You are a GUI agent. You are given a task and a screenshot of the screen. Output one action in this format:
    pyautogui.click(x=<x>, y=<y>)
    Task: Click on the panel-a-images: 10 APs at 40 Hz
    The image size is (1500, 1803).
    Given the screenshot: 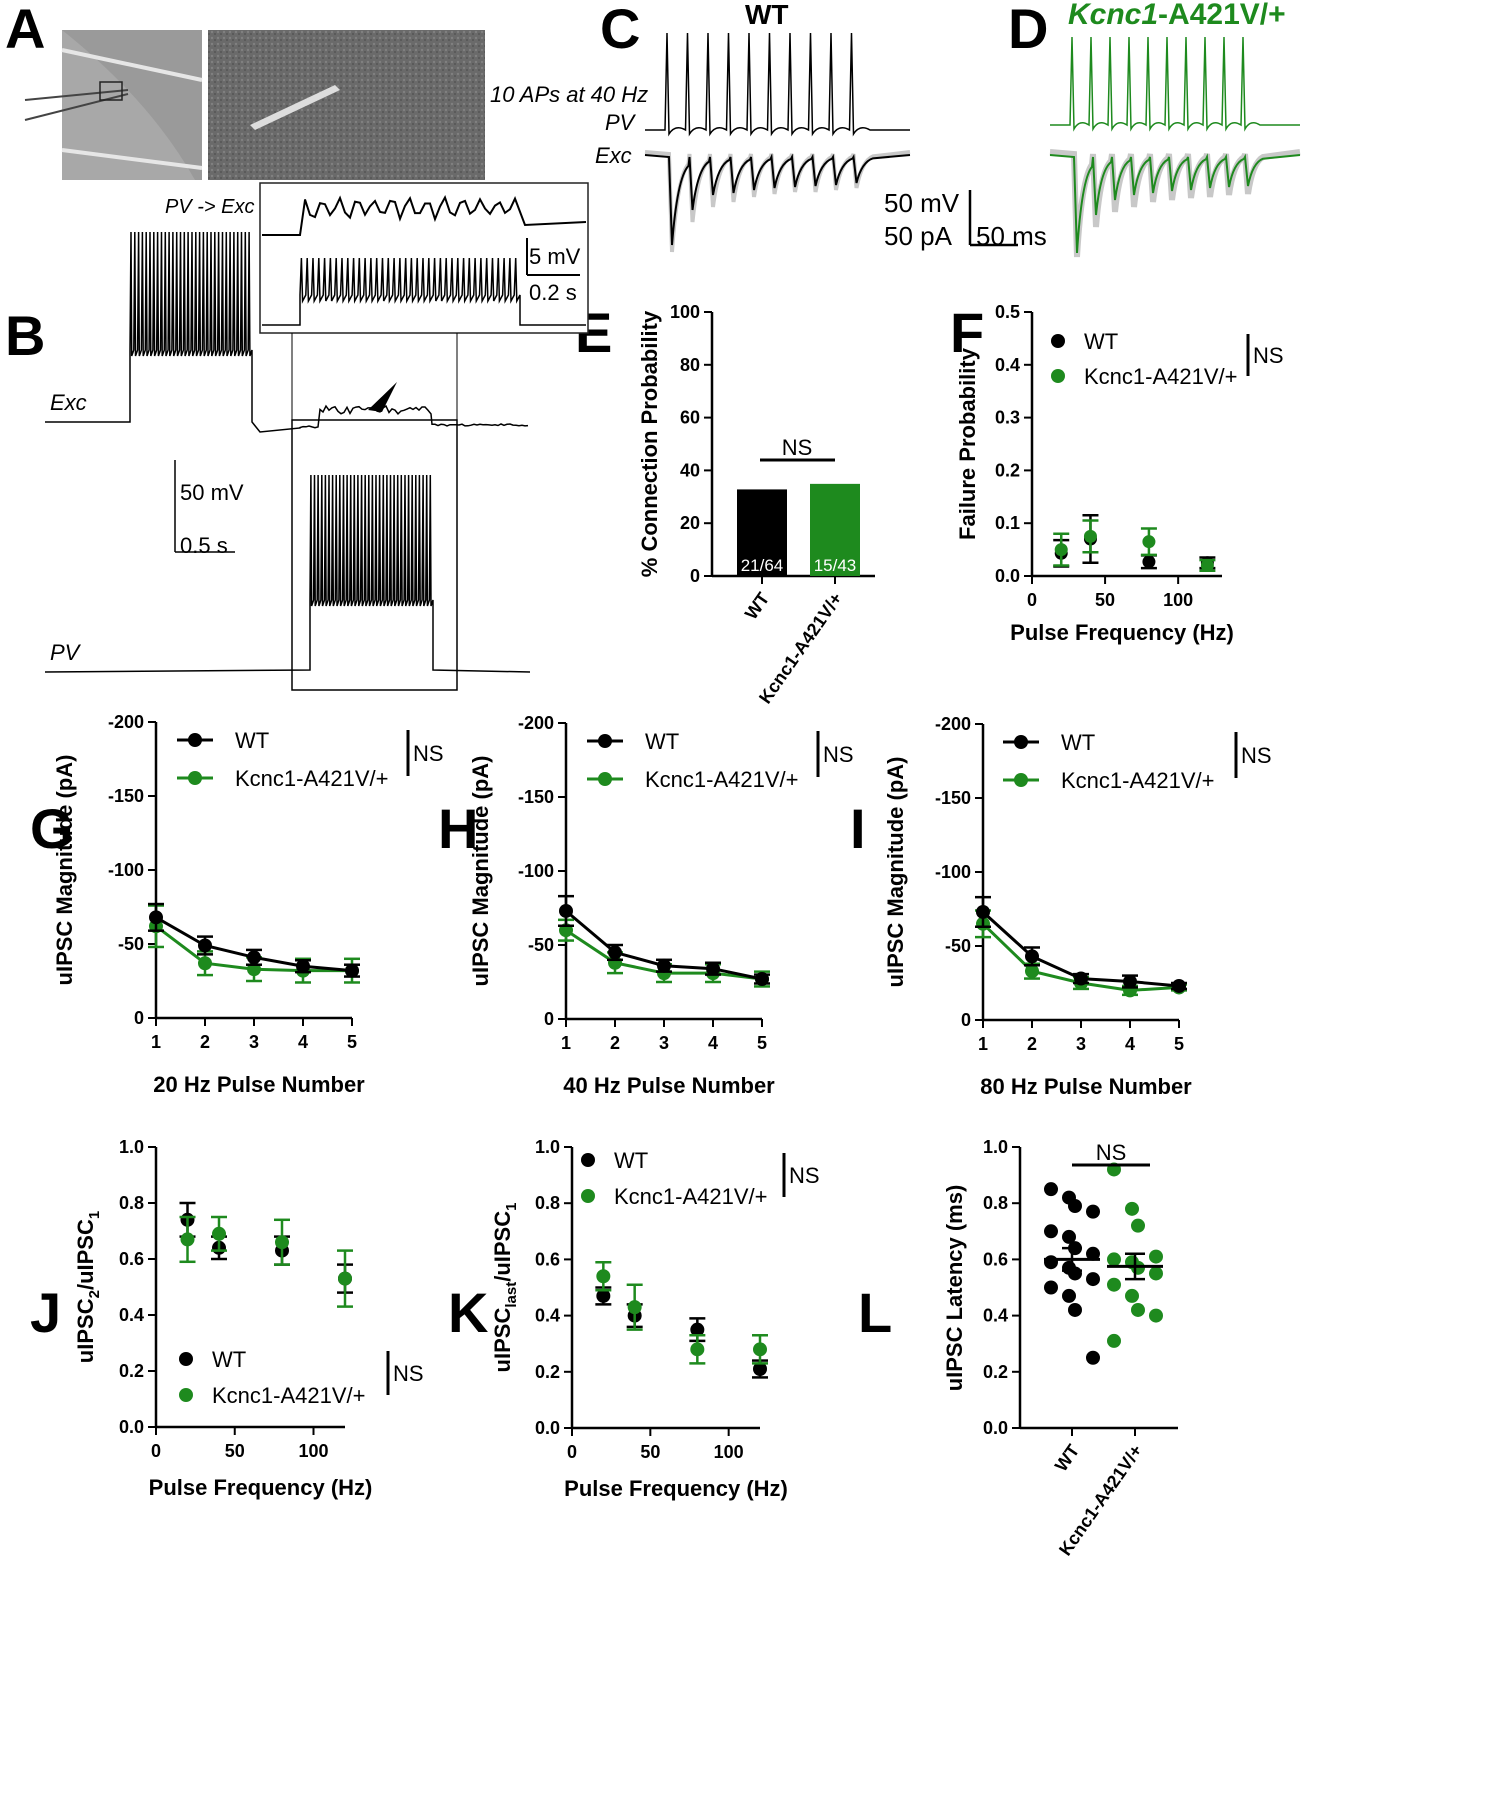 What is the action you would take?
    pyautogui.click(x=336, y=105)
    